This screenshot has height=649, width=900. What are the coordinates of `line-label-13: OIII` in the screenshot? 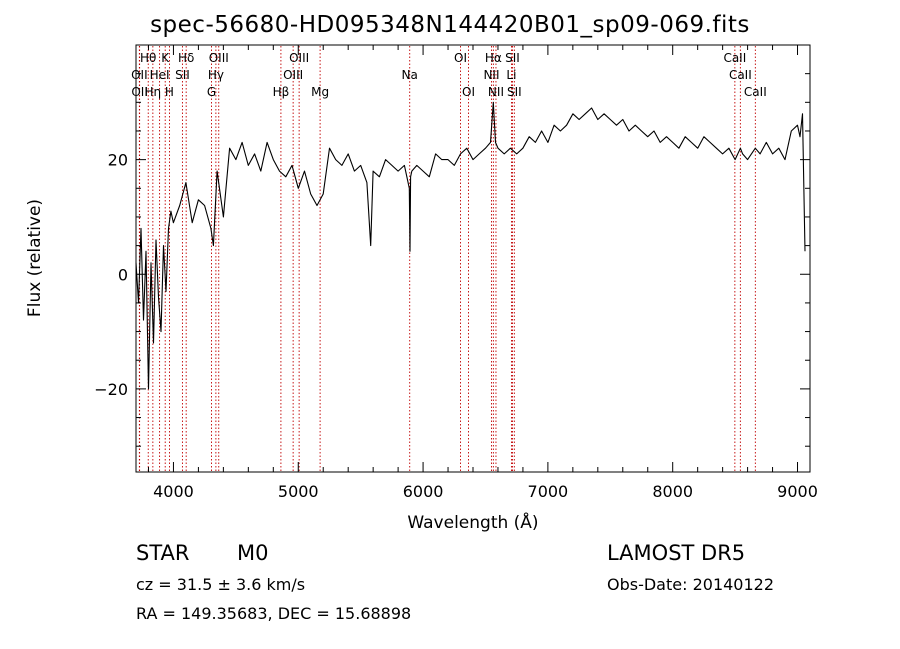 It's located at (293, 75).